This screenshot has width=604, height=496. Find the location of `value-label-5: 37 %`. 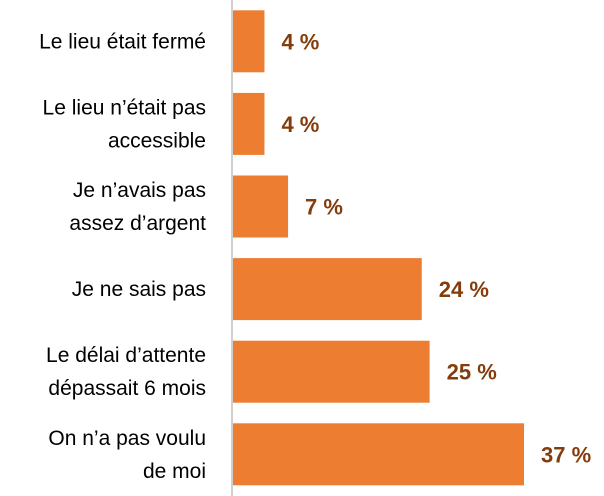

value-label-5: 37 % is located at coordinates (566, 454).